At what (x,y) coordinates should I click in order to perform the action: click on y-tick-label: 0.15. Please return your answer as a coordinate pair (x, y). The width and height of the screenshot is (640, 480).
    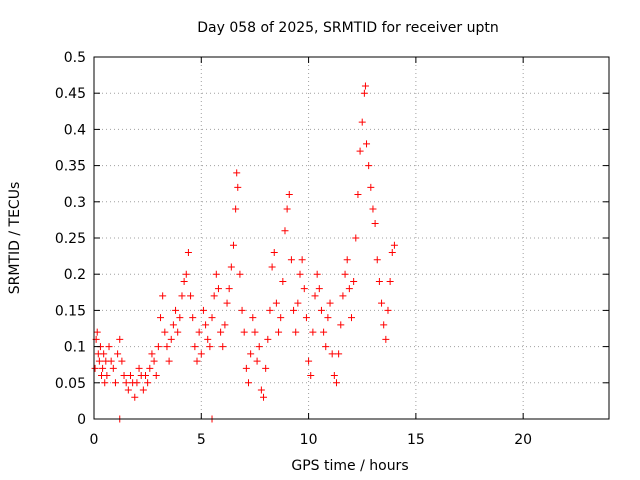
    Looking at the image, I should click on (70, 311).